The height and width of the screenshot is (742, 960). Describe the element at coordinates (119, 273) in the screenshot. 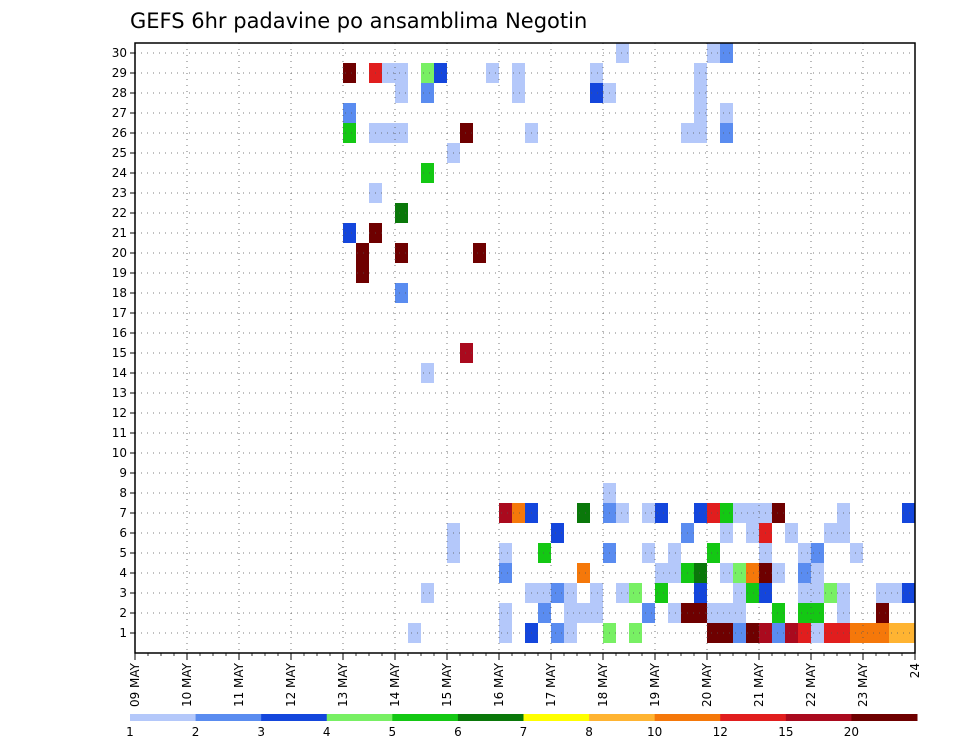

I see `y-tick-label: 19` at that location.